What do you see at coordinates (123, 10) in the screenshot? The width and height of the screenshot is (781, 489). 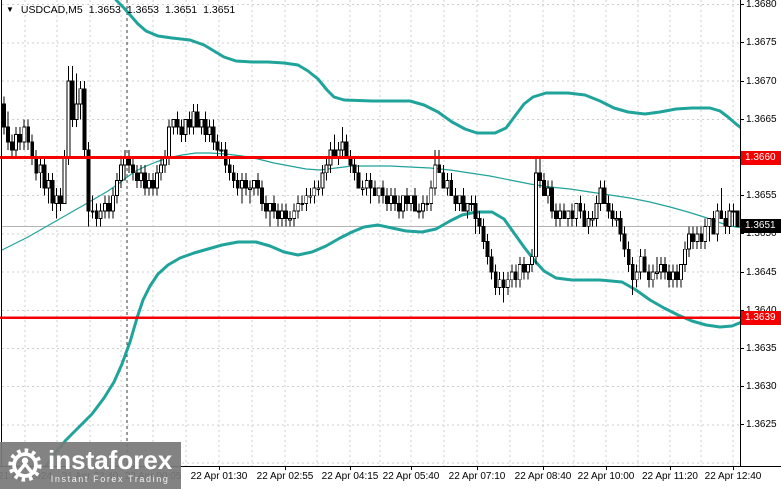 I see `chart-title-bar: ▼ USDCAD,M5 1.3653 1.3653 1.3651 1.3651` at bounding box center [123, 10].